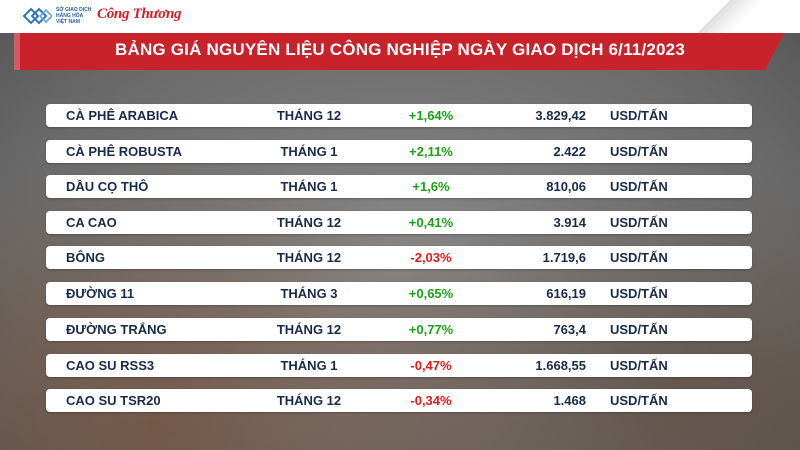  I want to click on commodity-name: CÀ PHÊ ROBUSTA, so click(124, 151).